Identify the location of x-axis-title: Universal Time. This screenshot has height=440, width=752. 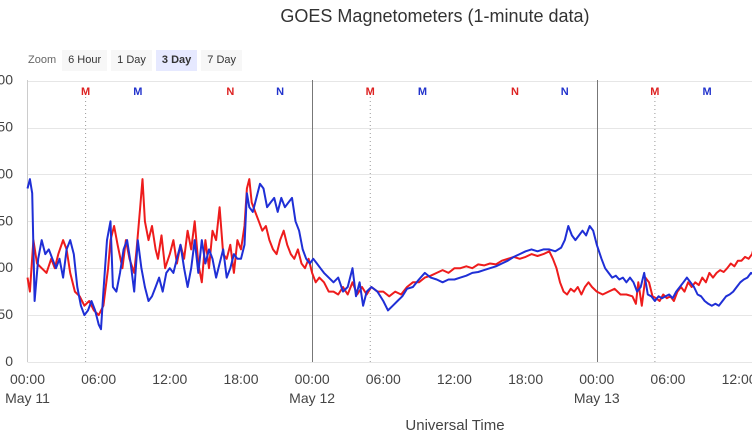
(454, 425).